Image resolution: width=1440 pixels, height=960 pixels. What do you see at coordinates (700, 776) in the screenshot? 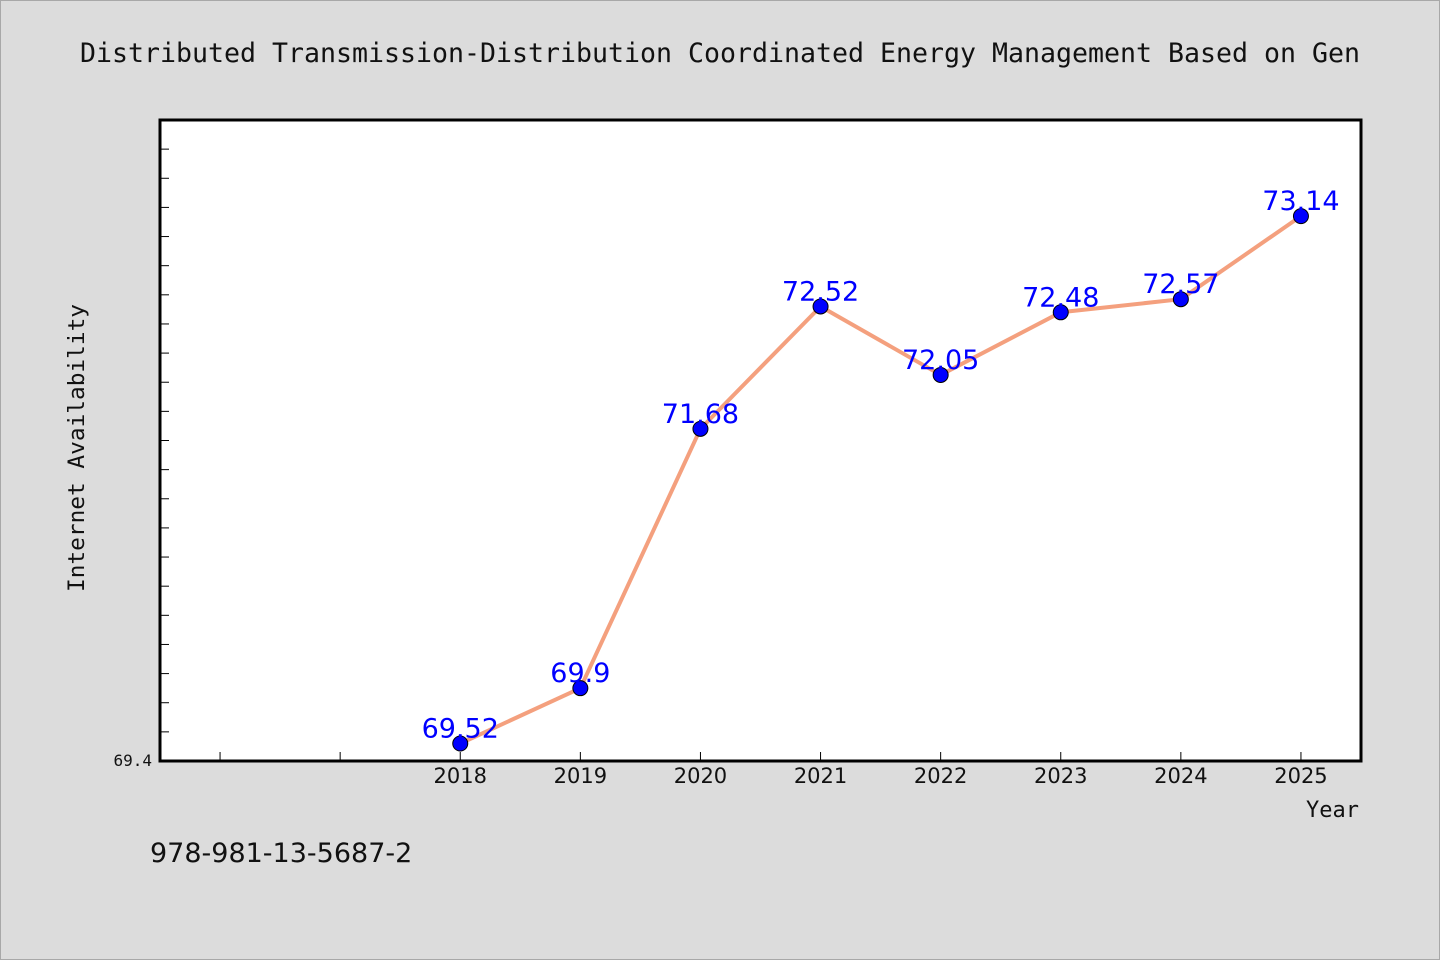
I see `x-tick-label: 2020` at bounding box center [700, 776].